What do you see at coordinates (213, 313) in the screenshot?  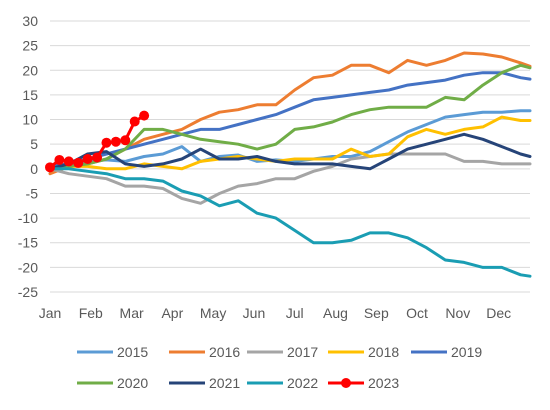 I see `x-tick-label: May` at bounding box center [213, 313].